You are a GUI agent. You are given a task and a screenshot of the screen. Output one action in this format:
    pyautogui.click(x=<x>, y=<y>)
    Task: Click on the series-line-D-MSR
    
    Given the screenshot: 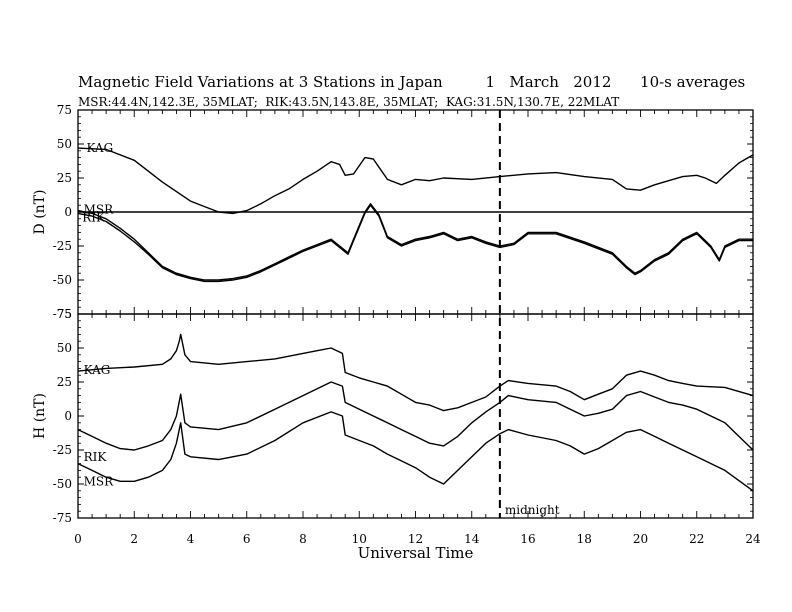 What is the action you would take?
    pyautogui.click(x=415, y=242)
    